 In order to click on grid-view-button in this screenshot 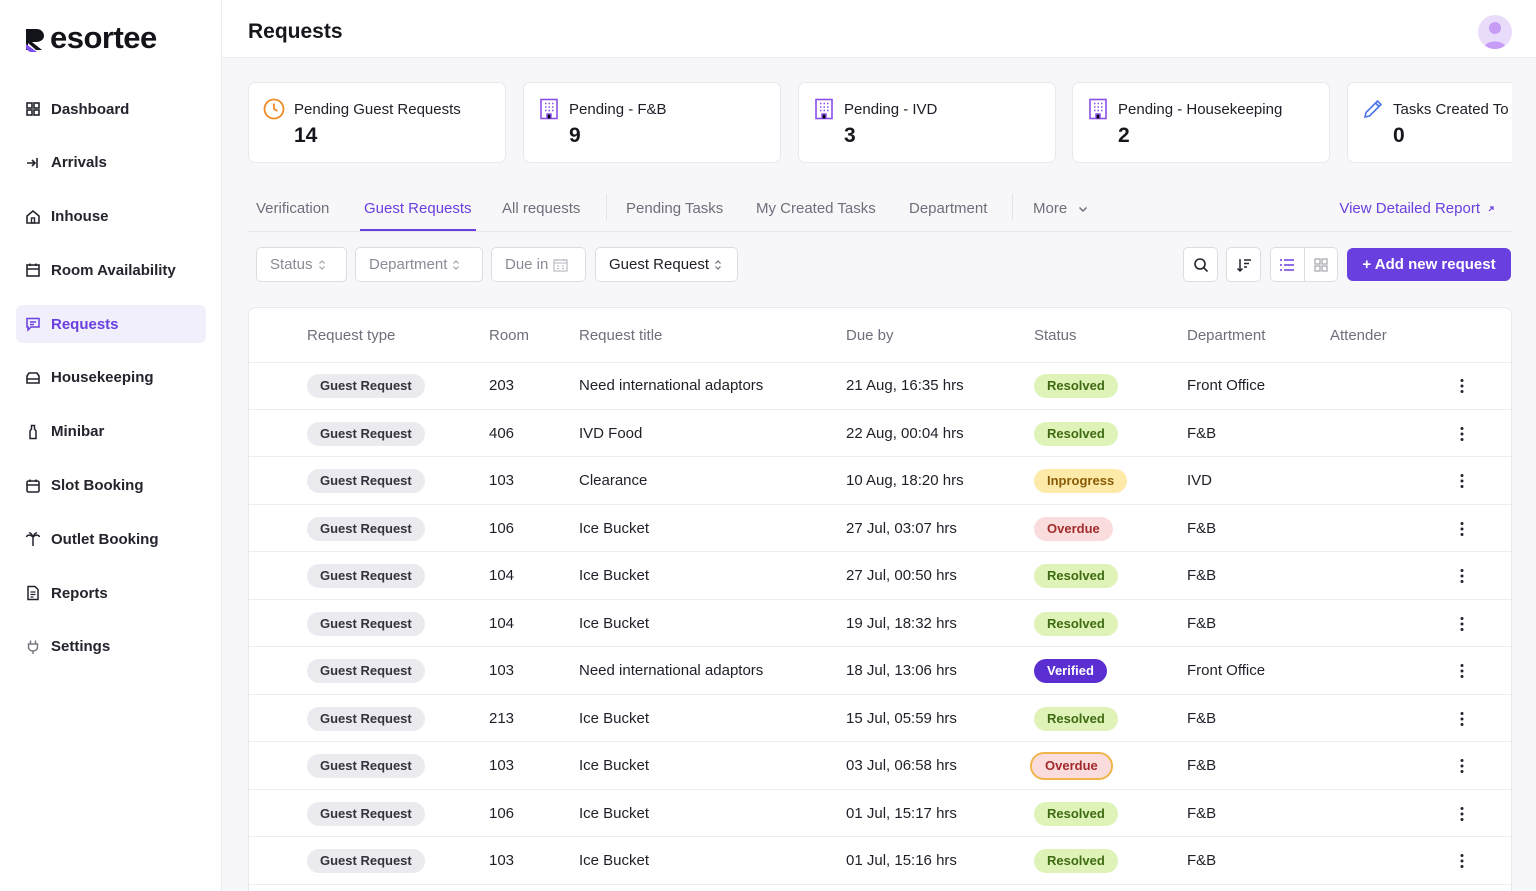, I will do `click(1321, 264)`.